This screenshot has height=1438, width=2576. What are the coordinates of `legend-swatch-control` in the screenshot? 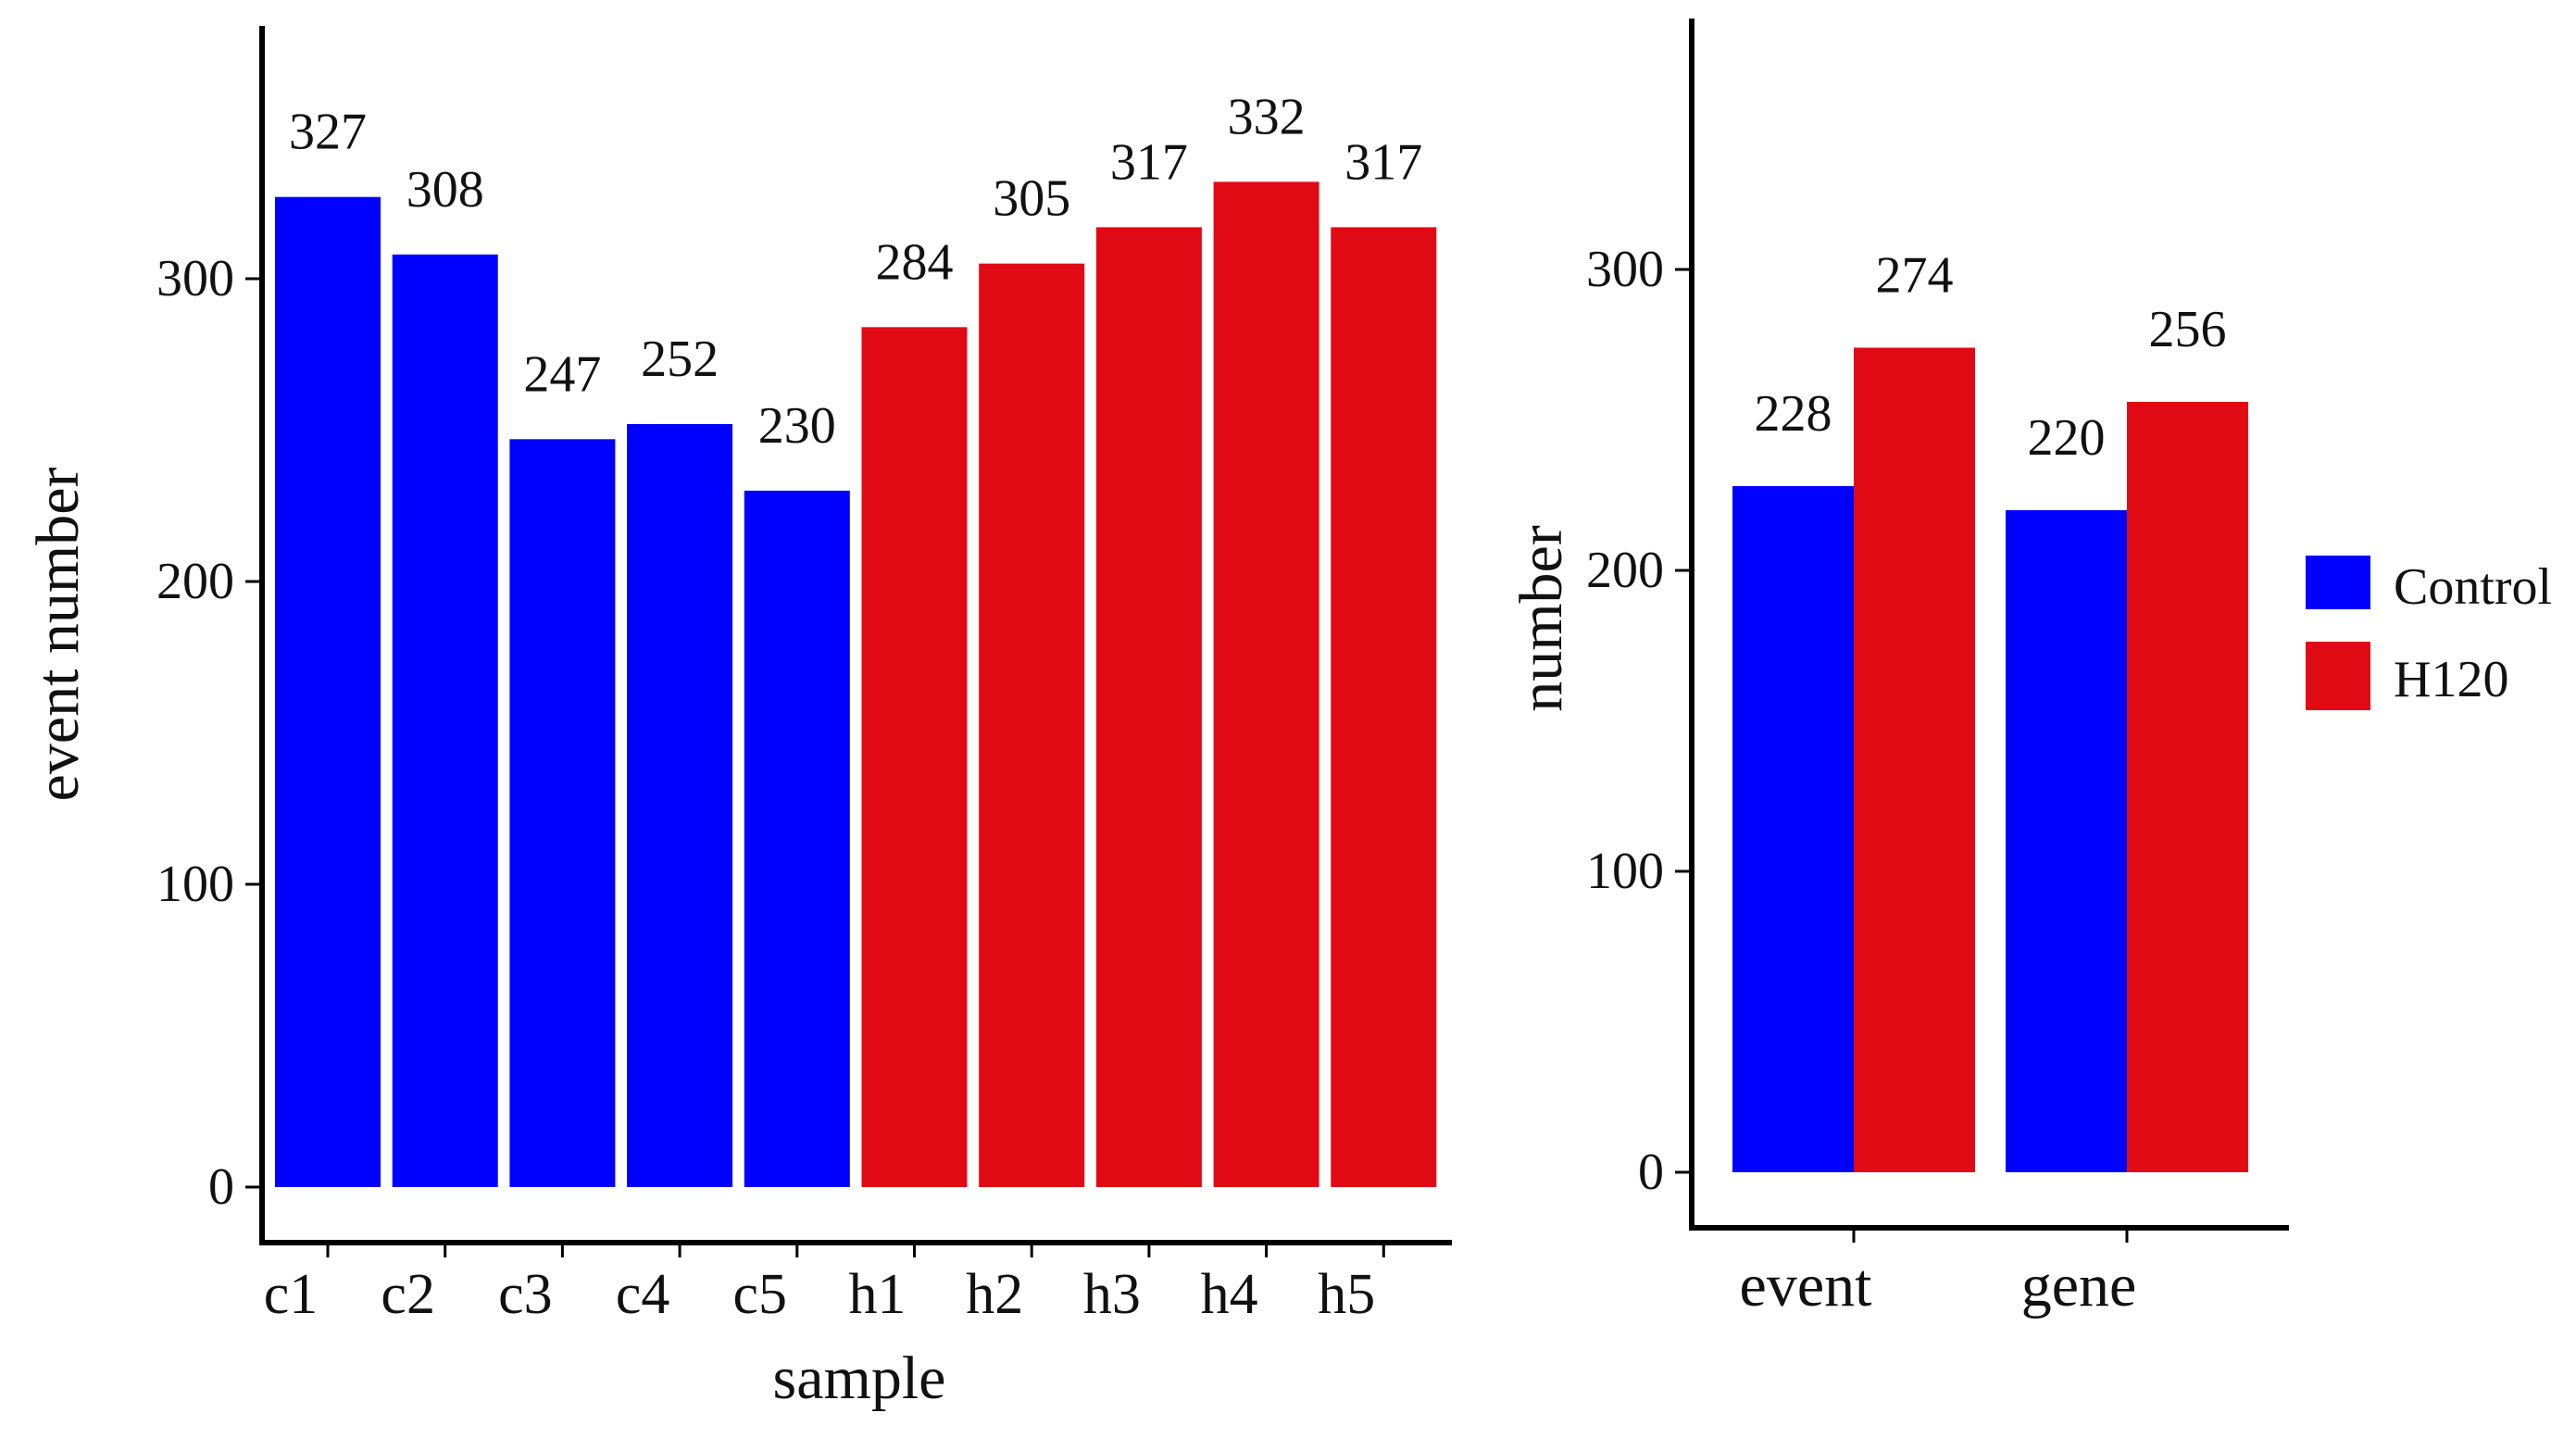 It's located at (2338, 582).